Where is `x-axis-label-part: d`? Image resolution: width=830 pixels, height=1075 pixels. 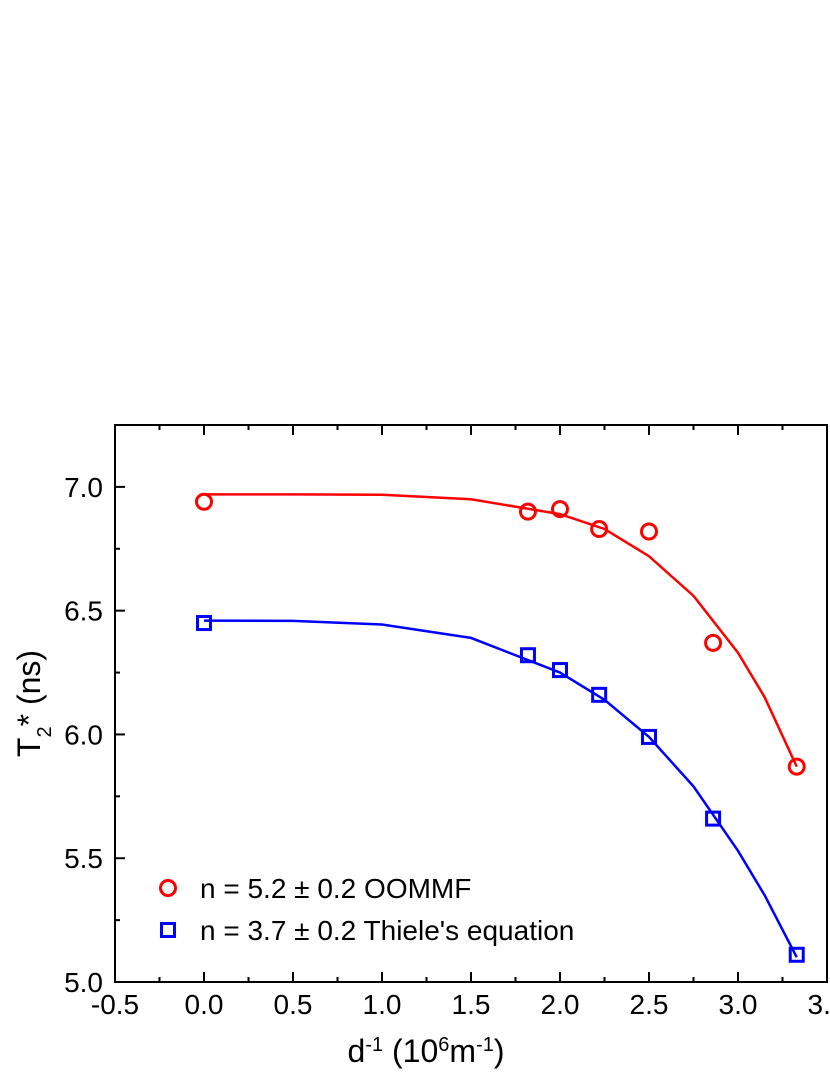
x-axis-label-part: d is located at coordinates (357, 1051).